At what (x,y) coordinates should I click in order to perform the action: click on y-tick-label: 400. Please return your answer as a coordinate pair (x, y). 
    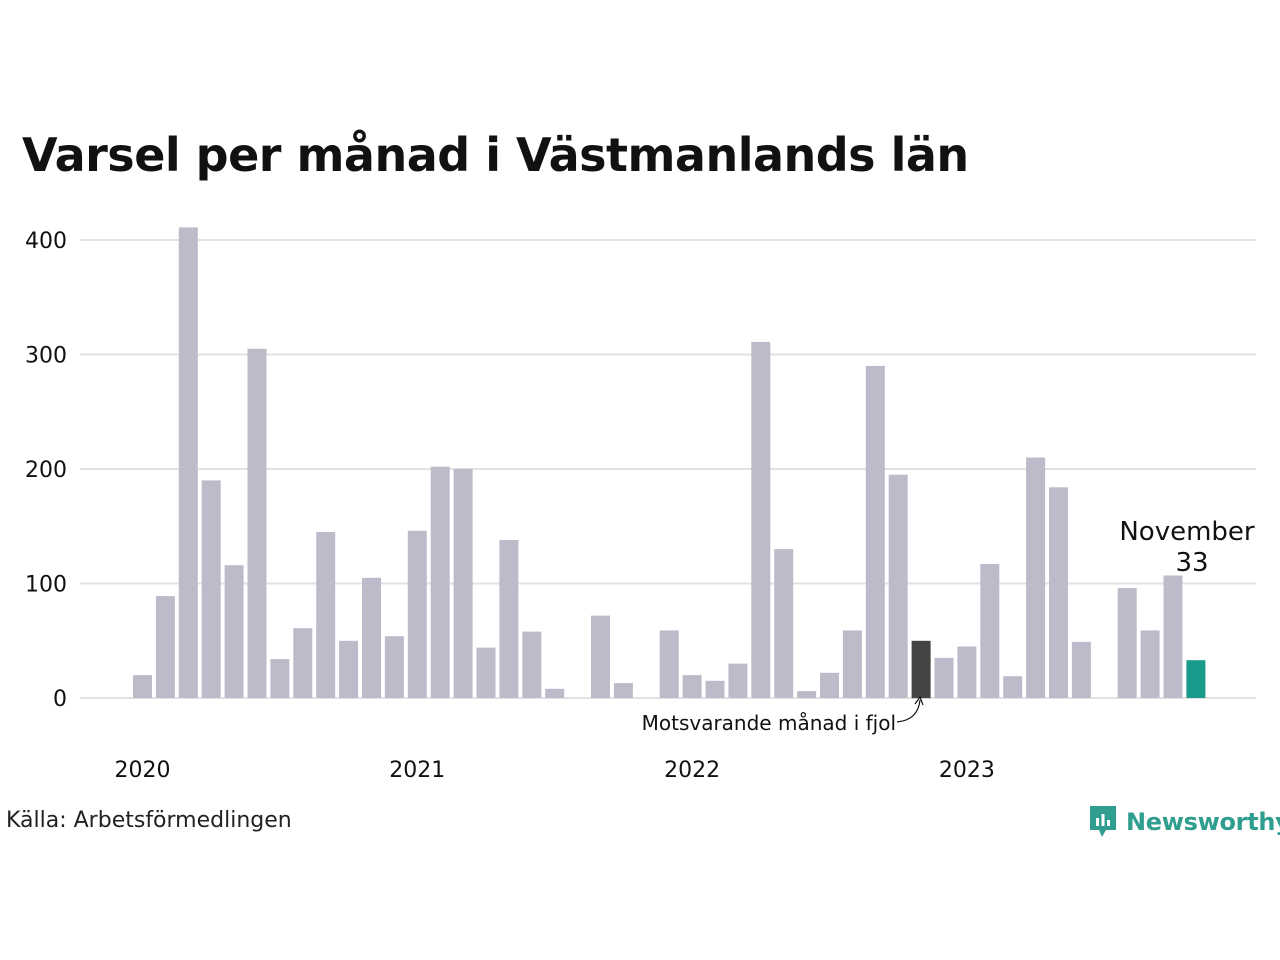
    Looking at the image, I should click on (46, 241).